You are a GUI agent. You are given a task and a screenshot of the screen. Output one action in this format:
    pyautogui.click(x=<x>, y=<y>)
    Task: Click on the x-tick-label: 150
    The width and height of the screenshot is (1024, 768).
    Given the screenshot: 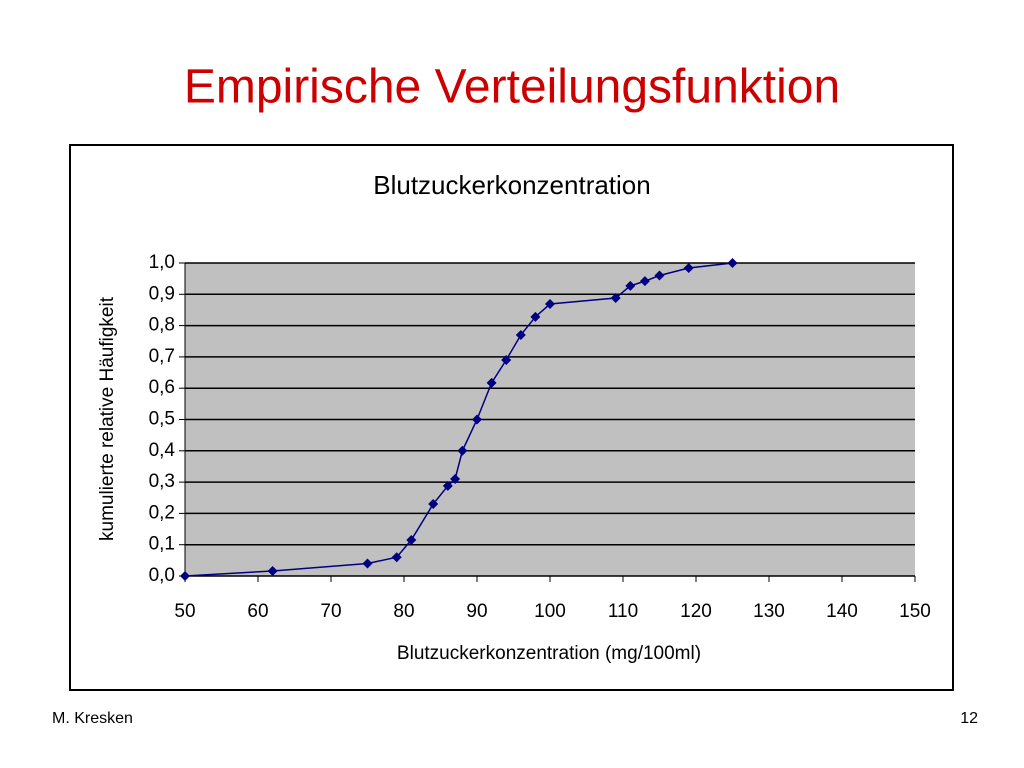 What is the action you would take?
    pyautogui.click(x=915, y=611)
    